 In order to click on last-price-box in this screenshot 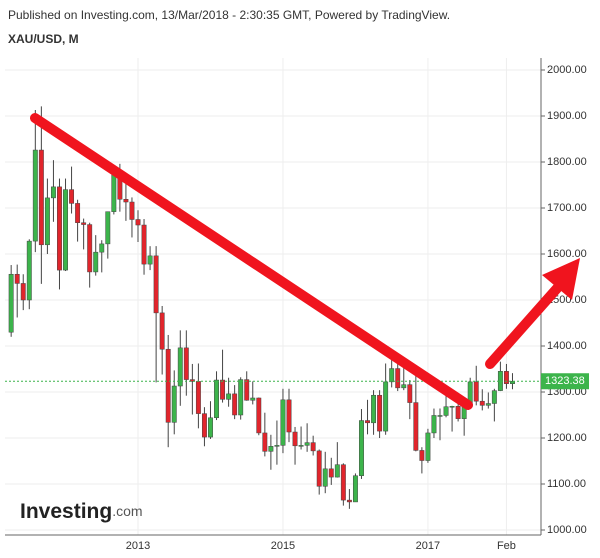, I will do `click(565, 381)`.